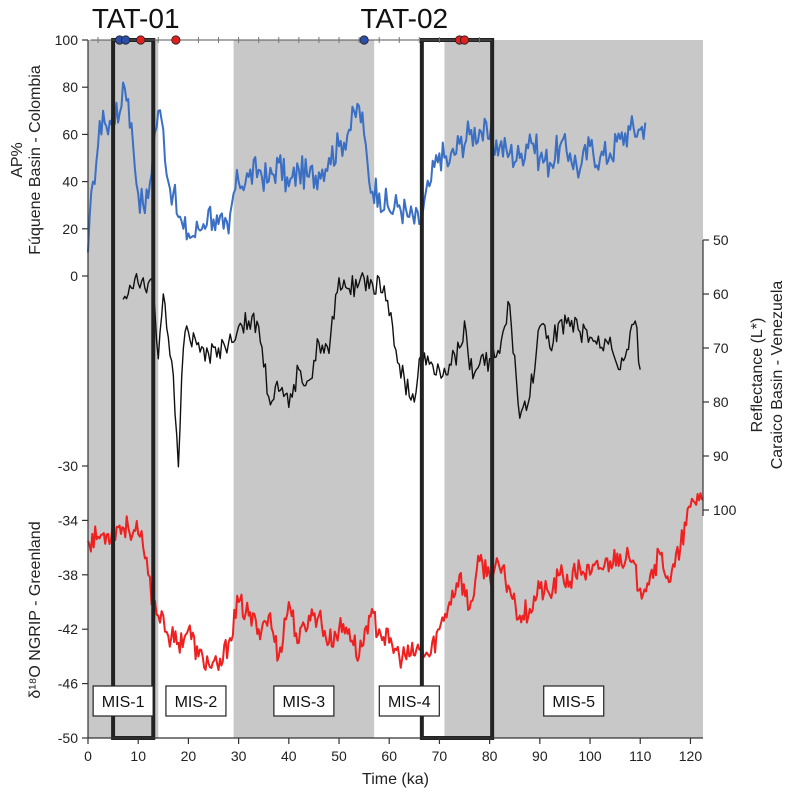 The height and width of the screenshot is (806, 796). What do you see at coordinates (721, 240) in the screenshot?
I see `refl-tick-label-0: 50` at bounding box center [721, 240].